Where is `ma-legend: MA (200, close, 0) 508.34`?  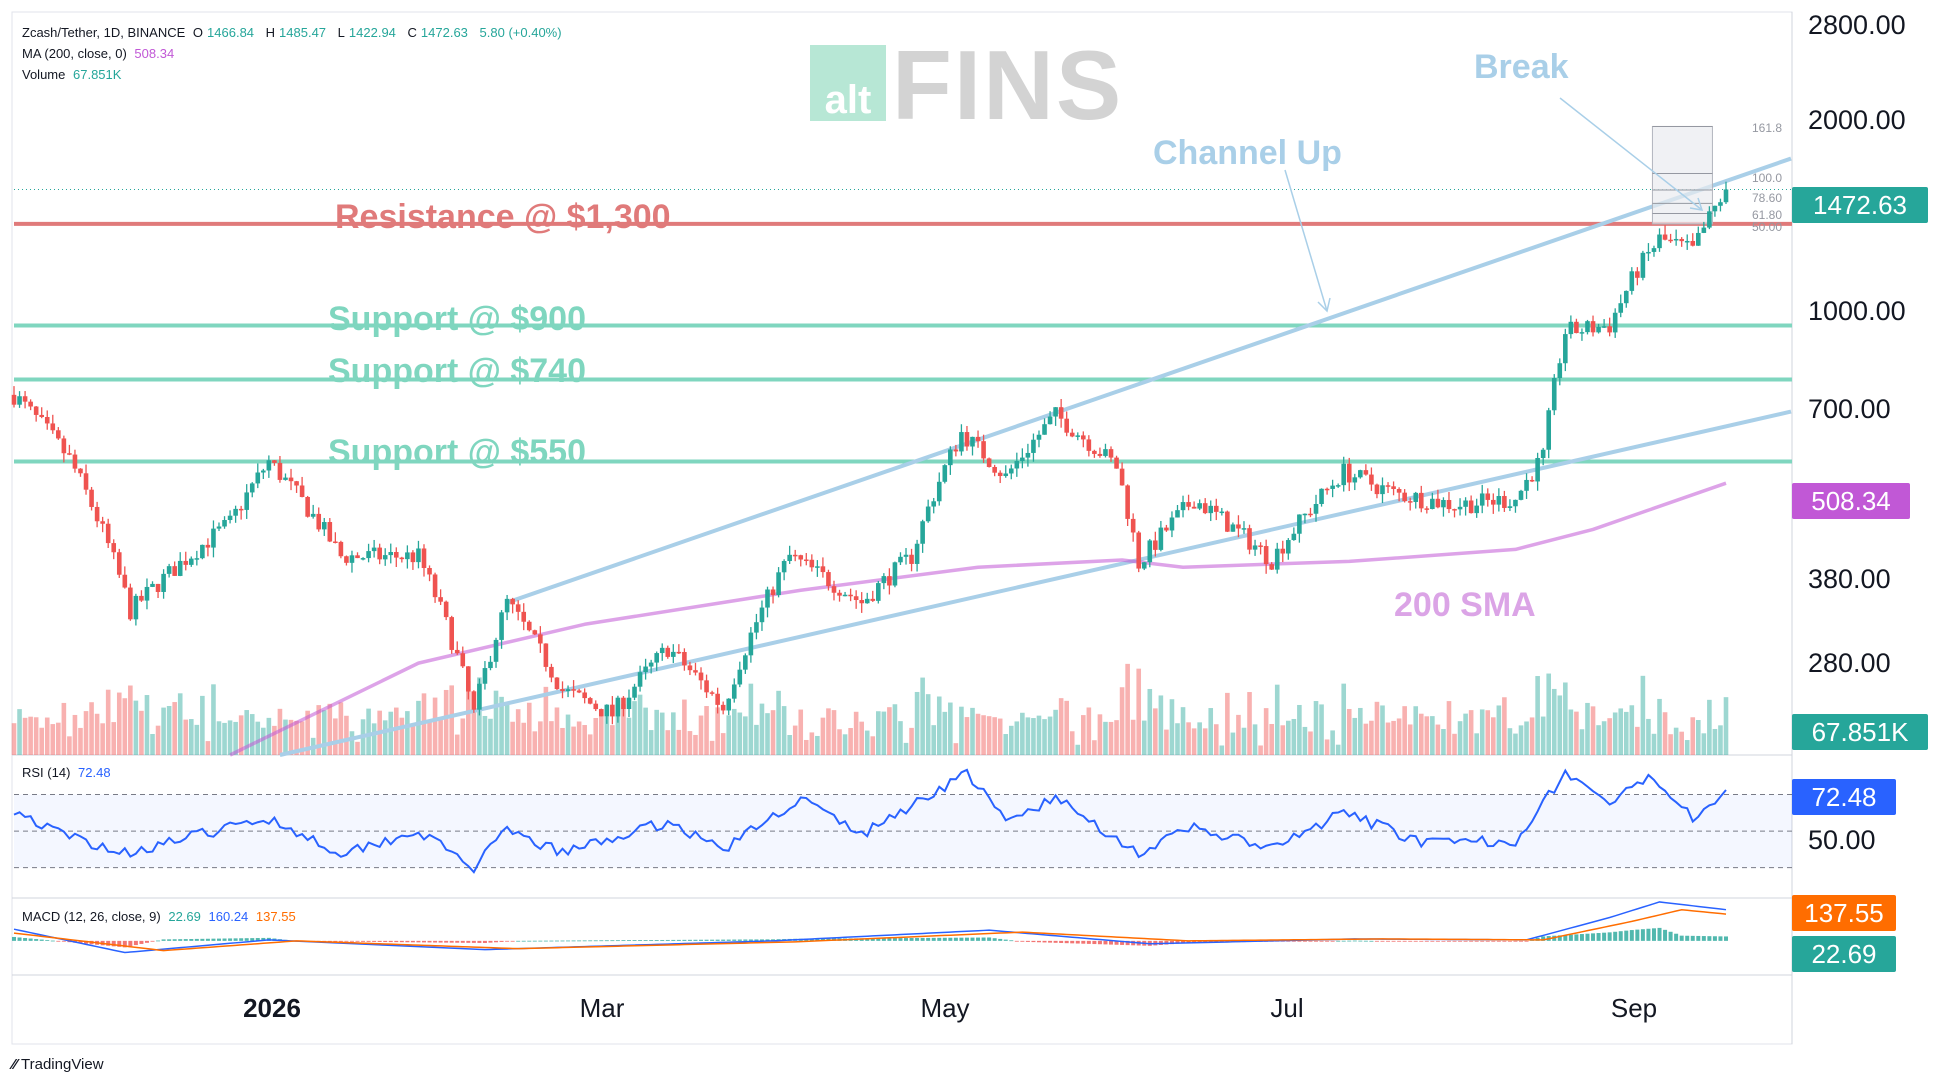 ma-legend: MA (200, close, 0) 508.34 is located at coordinates (100, 53).